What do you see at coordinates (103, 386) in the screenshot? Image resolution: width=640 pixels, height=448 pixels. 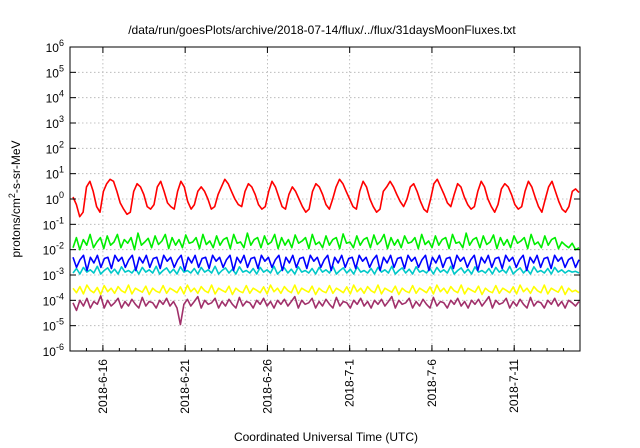 I see `x-tick-label: 2018-6-16` at bounding box center [103, 386].